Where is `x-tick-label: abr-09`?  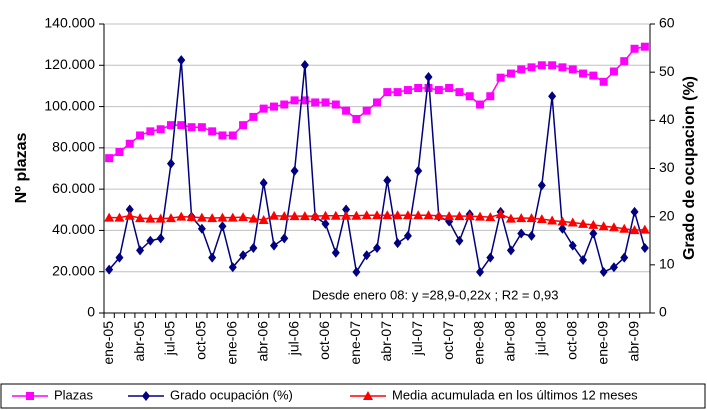
x-tick-label: abr-09 is located at coordinates (633, 341).